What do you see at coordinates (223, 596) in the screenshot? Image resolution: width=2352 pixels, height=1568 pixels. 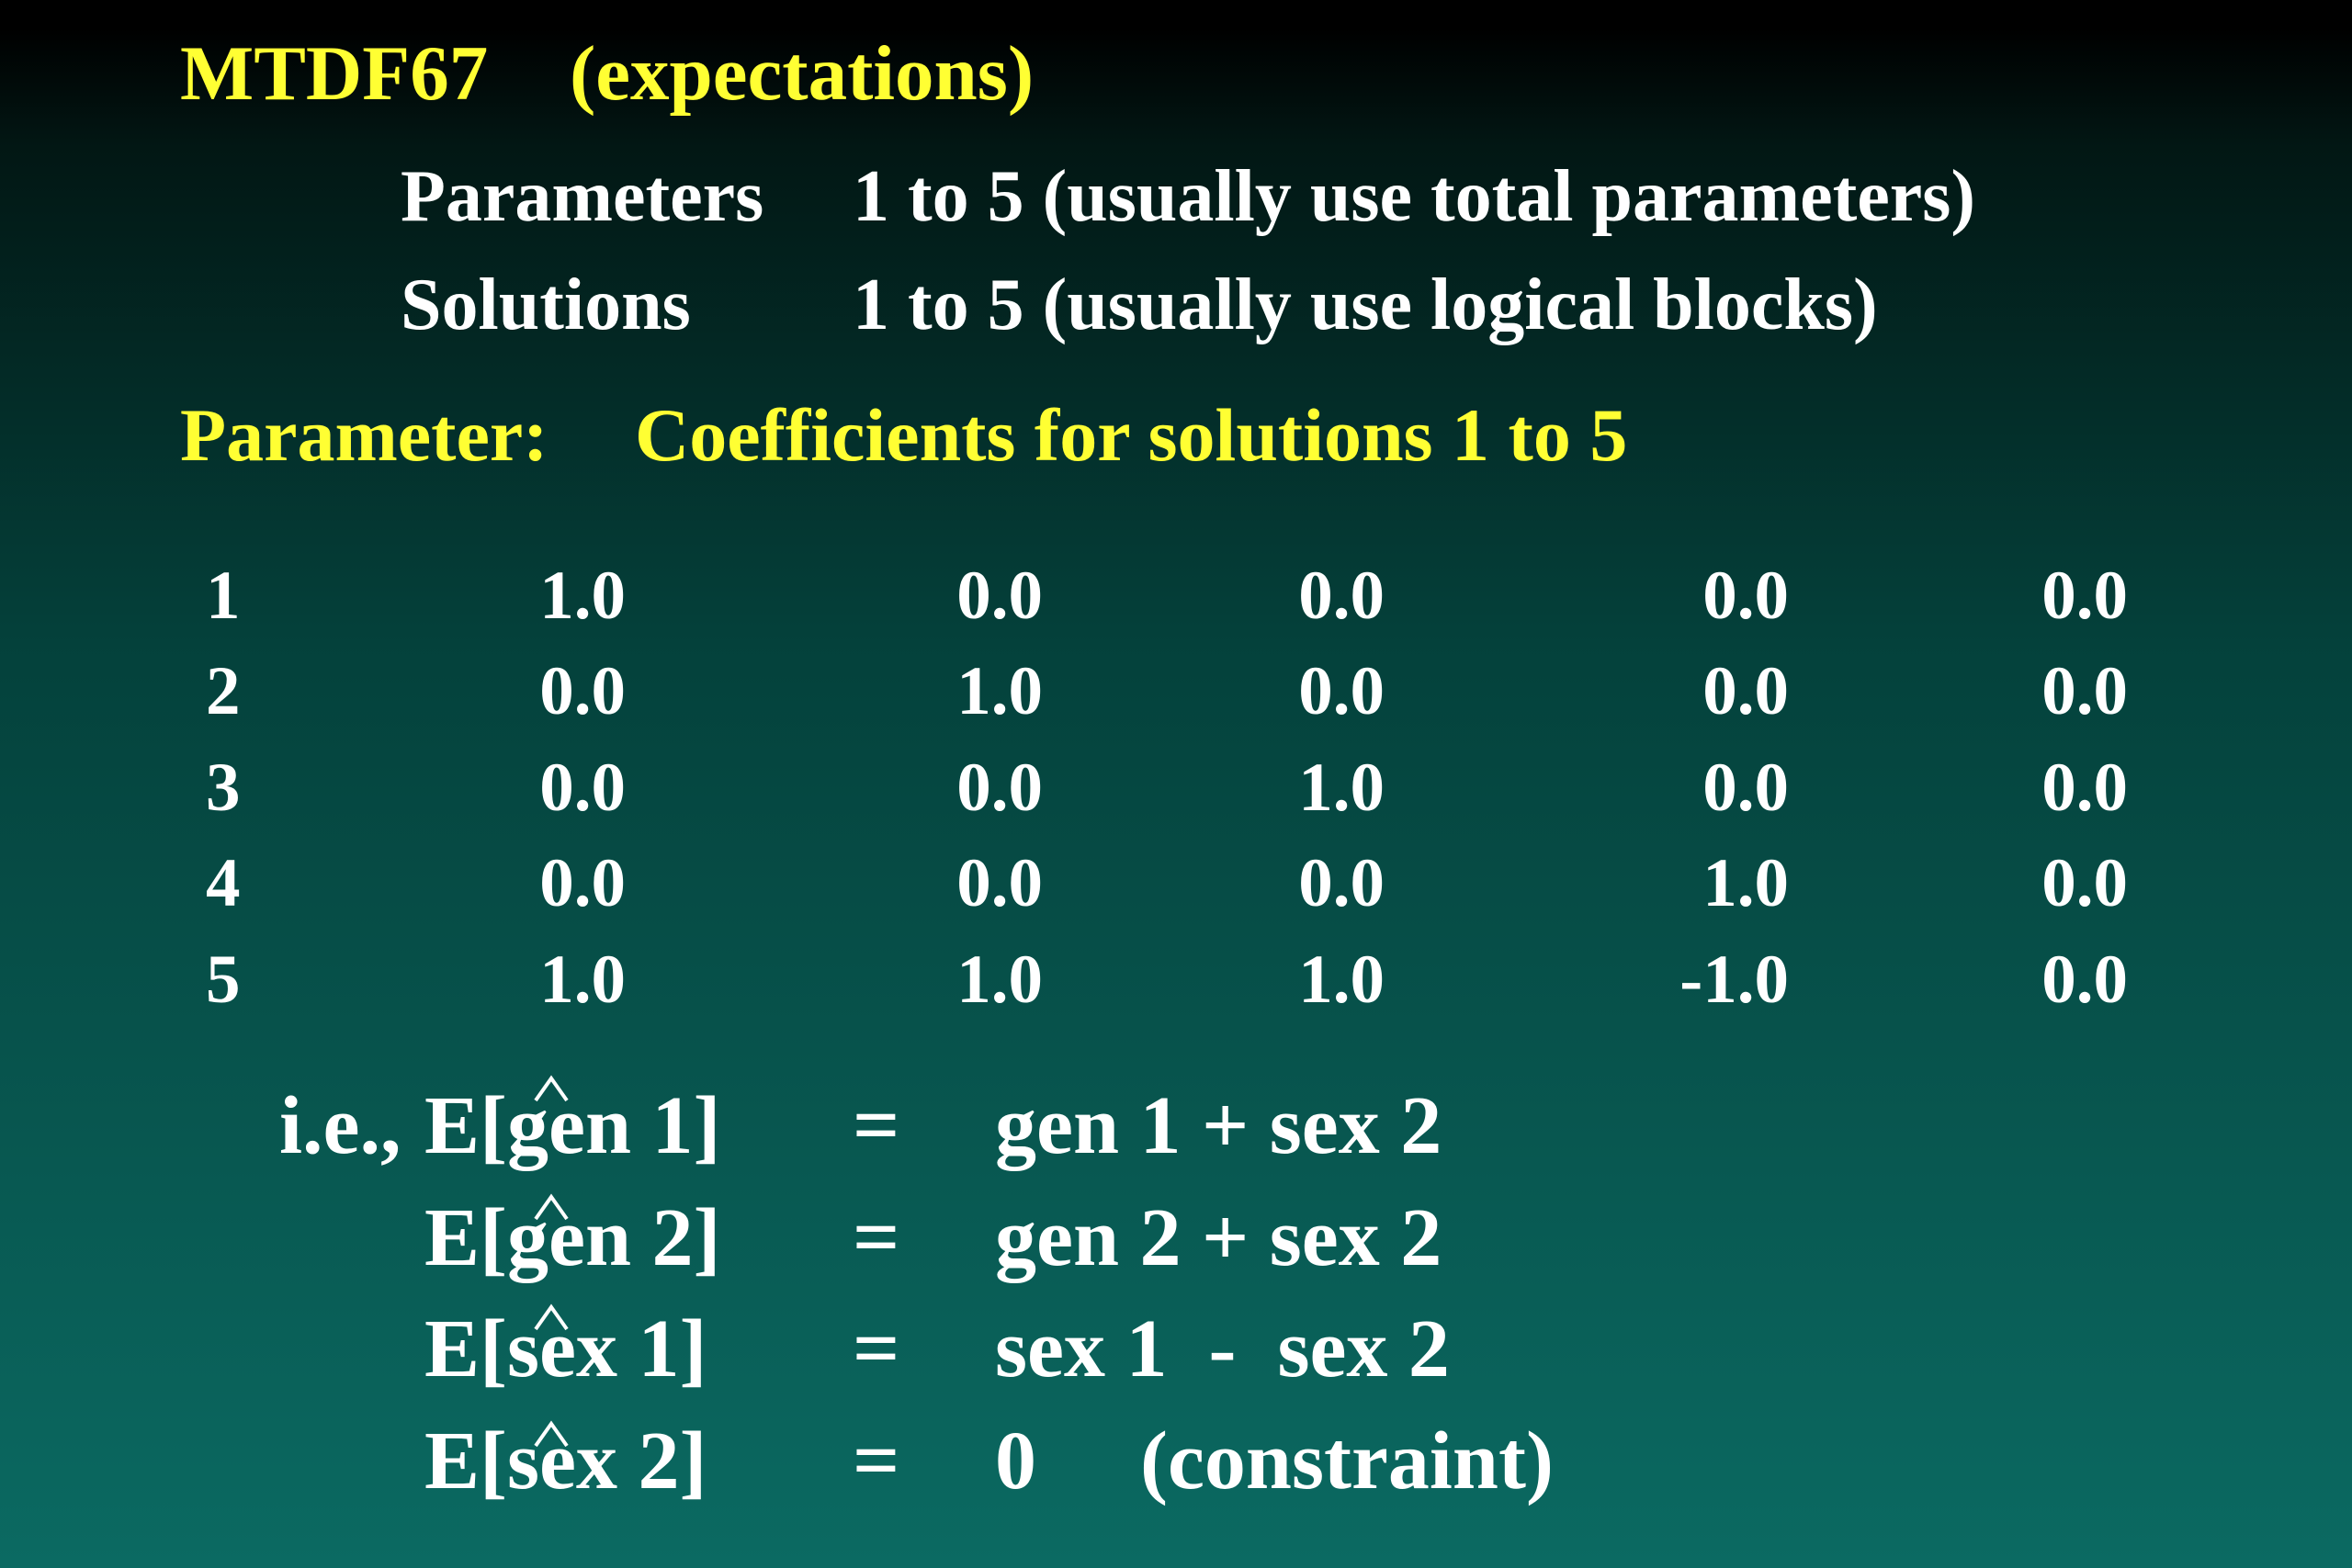 I see `row-number: 1` at bounding box center [223, 596].